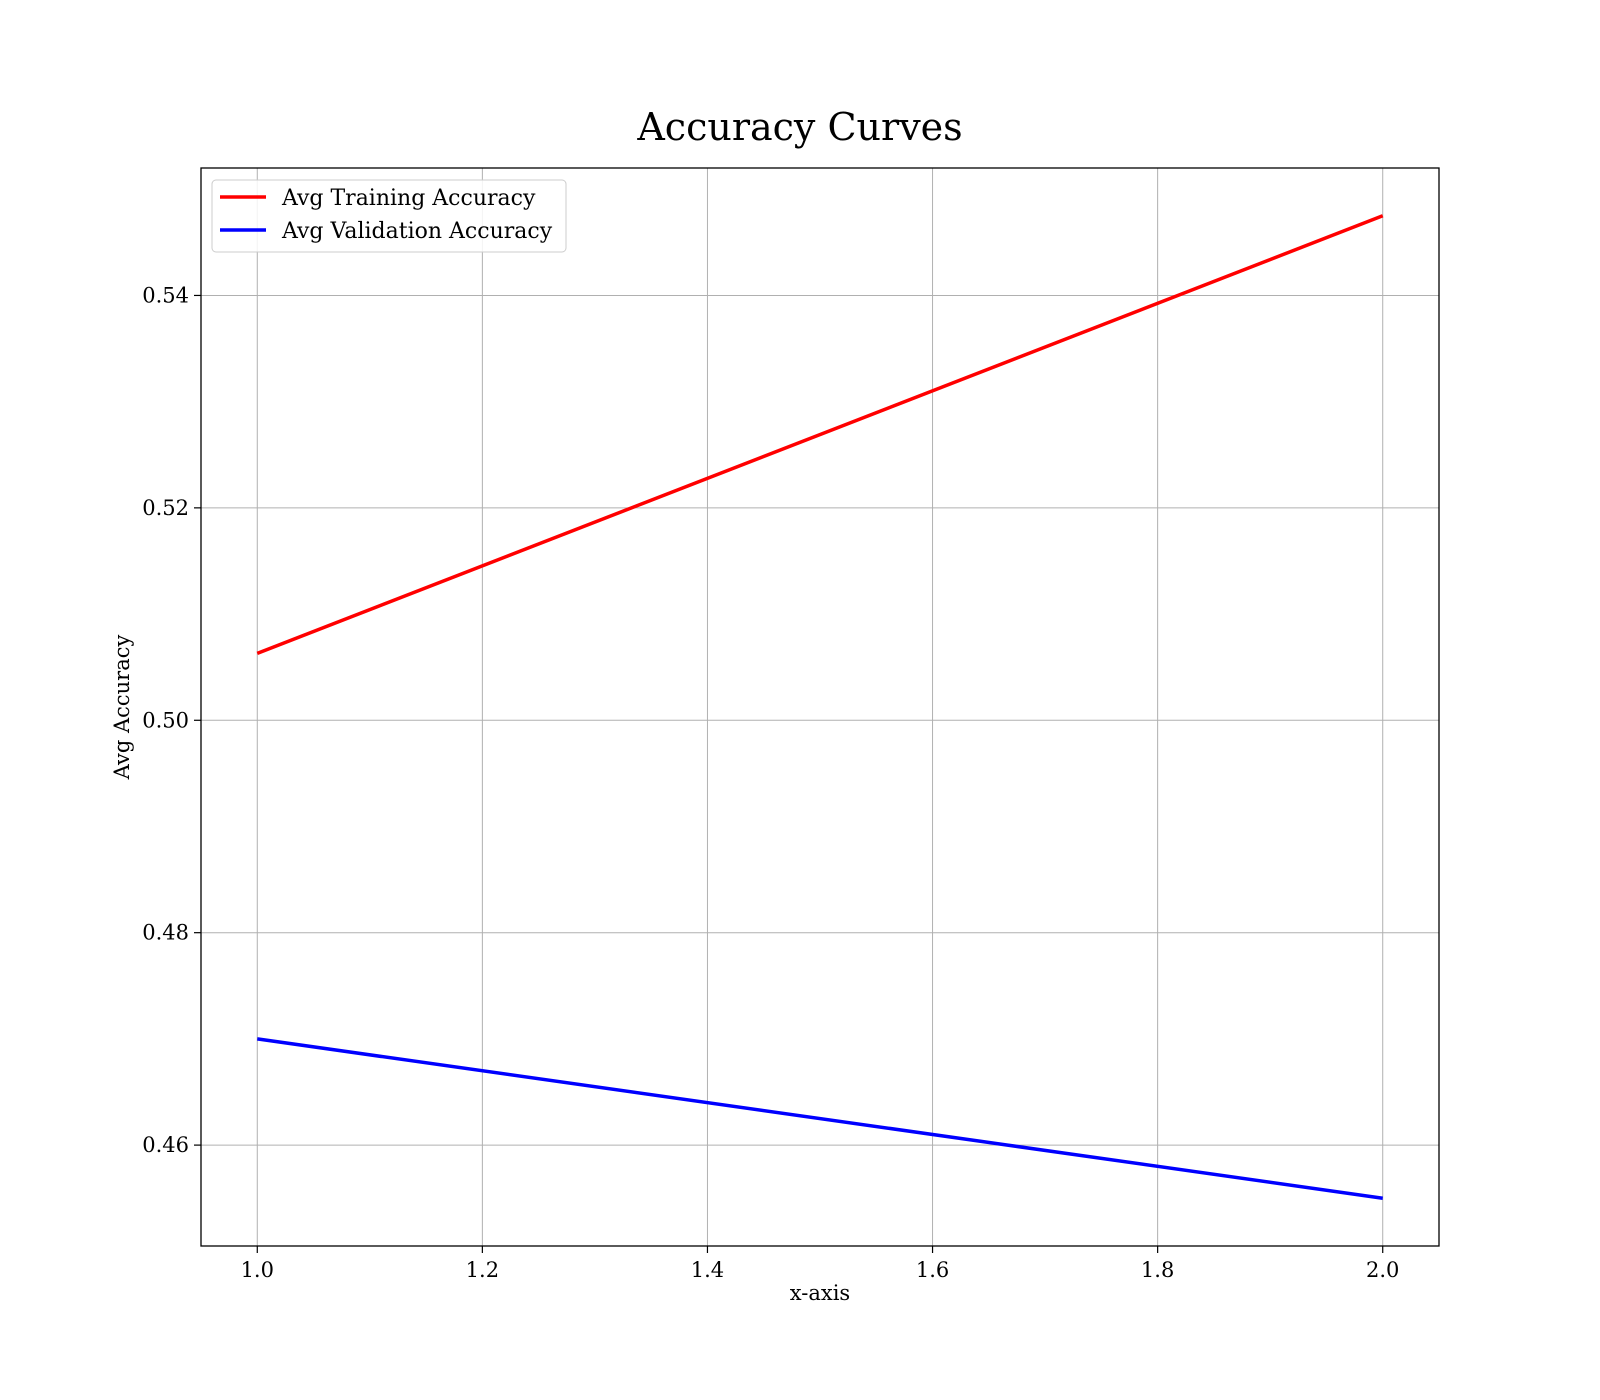  What do you see at coordinates (820, 1293) in the screenshot?
I see `x-axis-label: x-axis` at bounding box center [820, 1293].